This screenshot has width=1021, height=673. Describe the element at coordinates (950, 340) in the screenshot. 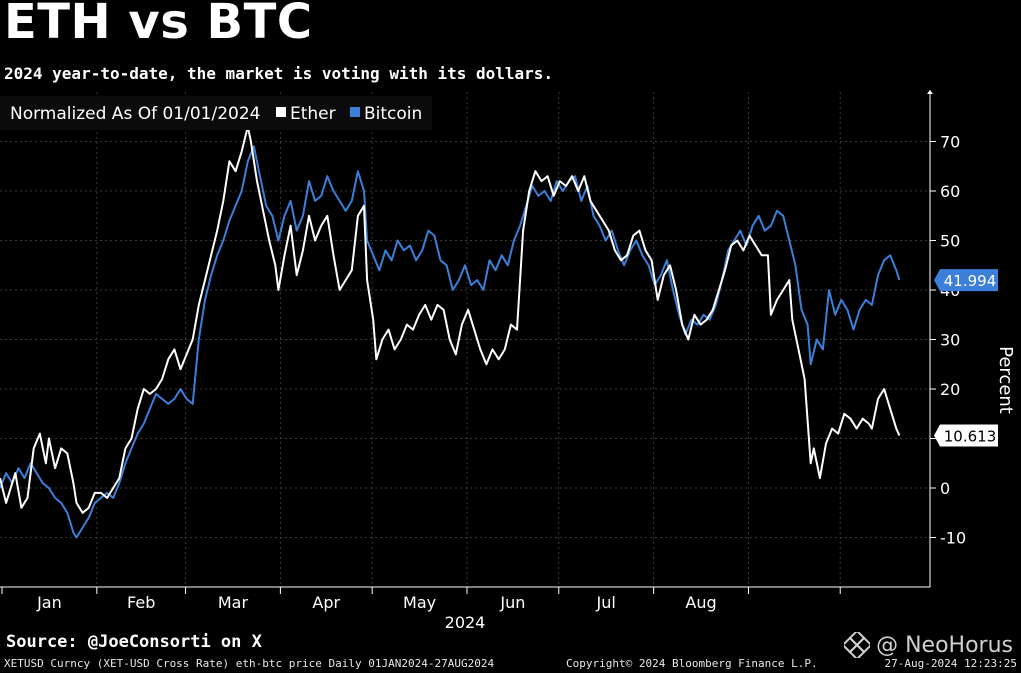

I see `y-tick-label: 30` at that location.